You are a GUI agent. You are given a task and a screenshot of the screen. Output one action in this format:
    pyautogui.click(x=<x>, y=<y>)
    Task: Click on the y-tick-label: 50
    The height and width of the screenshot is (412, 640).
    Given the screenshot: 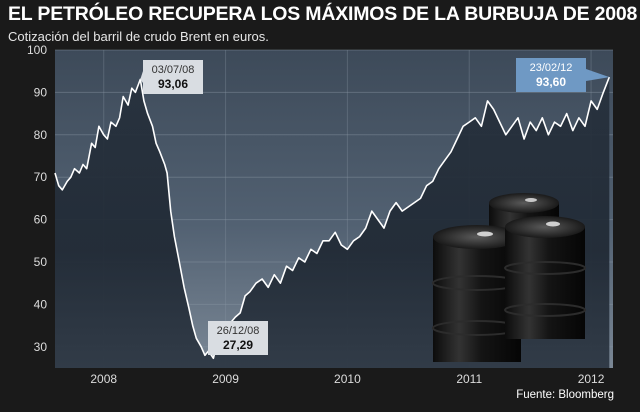 What is the action you would take?
    pyautogui.click(x=41, y=262)
    